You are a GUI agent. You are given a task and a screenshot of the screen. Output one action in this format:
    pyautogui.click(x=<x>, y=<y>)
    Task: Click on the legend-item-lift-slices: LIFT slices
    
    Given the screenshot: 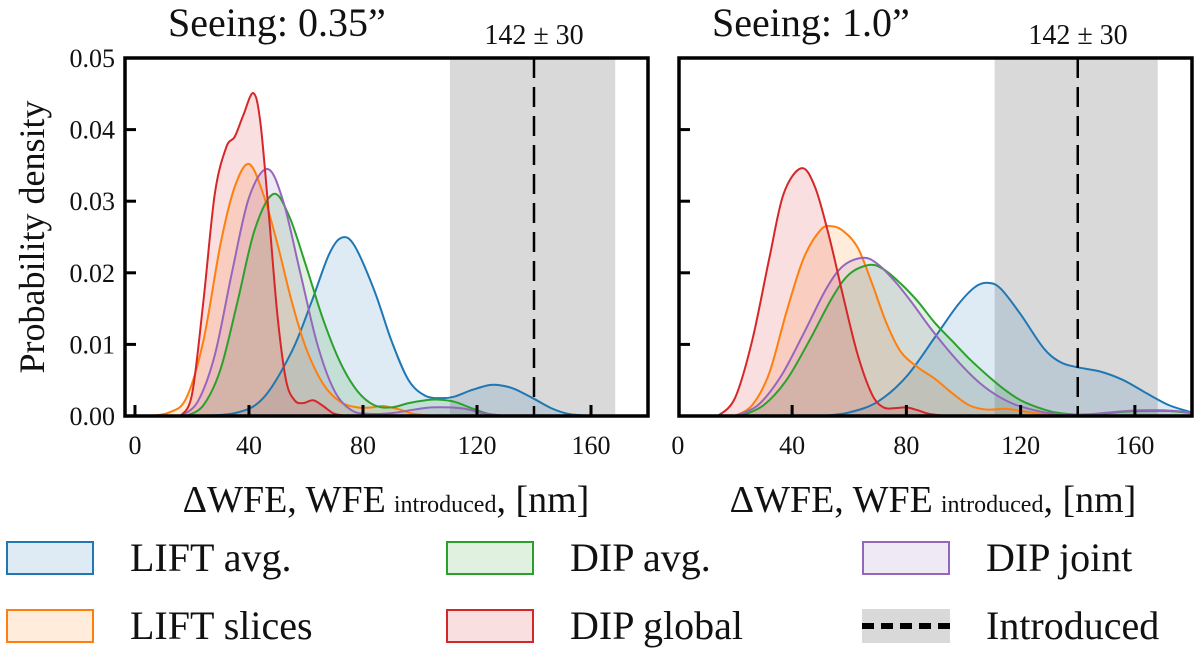 What is the action you would take?
    pyautogui.click(x=159, y=626)
    